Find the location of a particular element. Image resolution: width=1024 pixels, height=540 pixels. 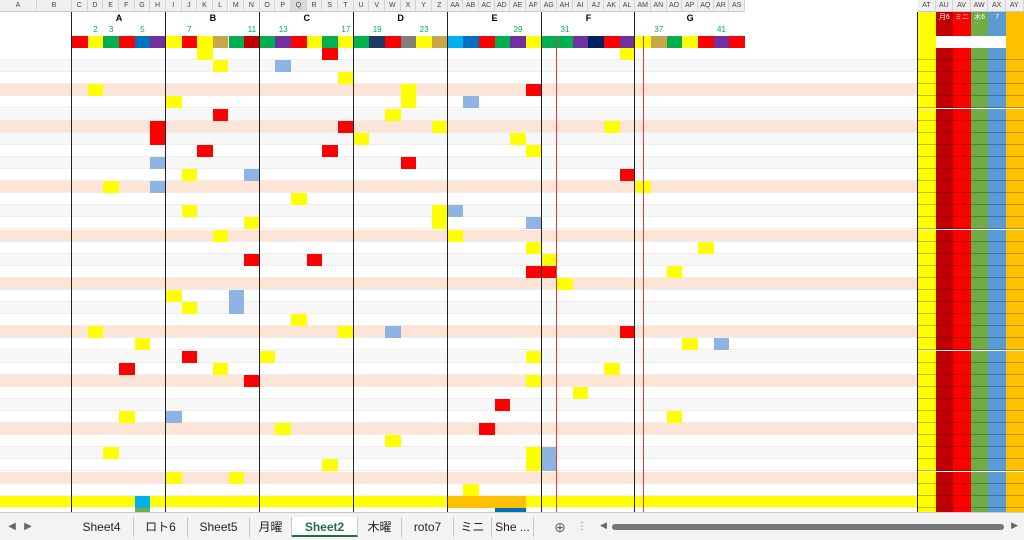

cell-am is located at coordinates (643, 187).